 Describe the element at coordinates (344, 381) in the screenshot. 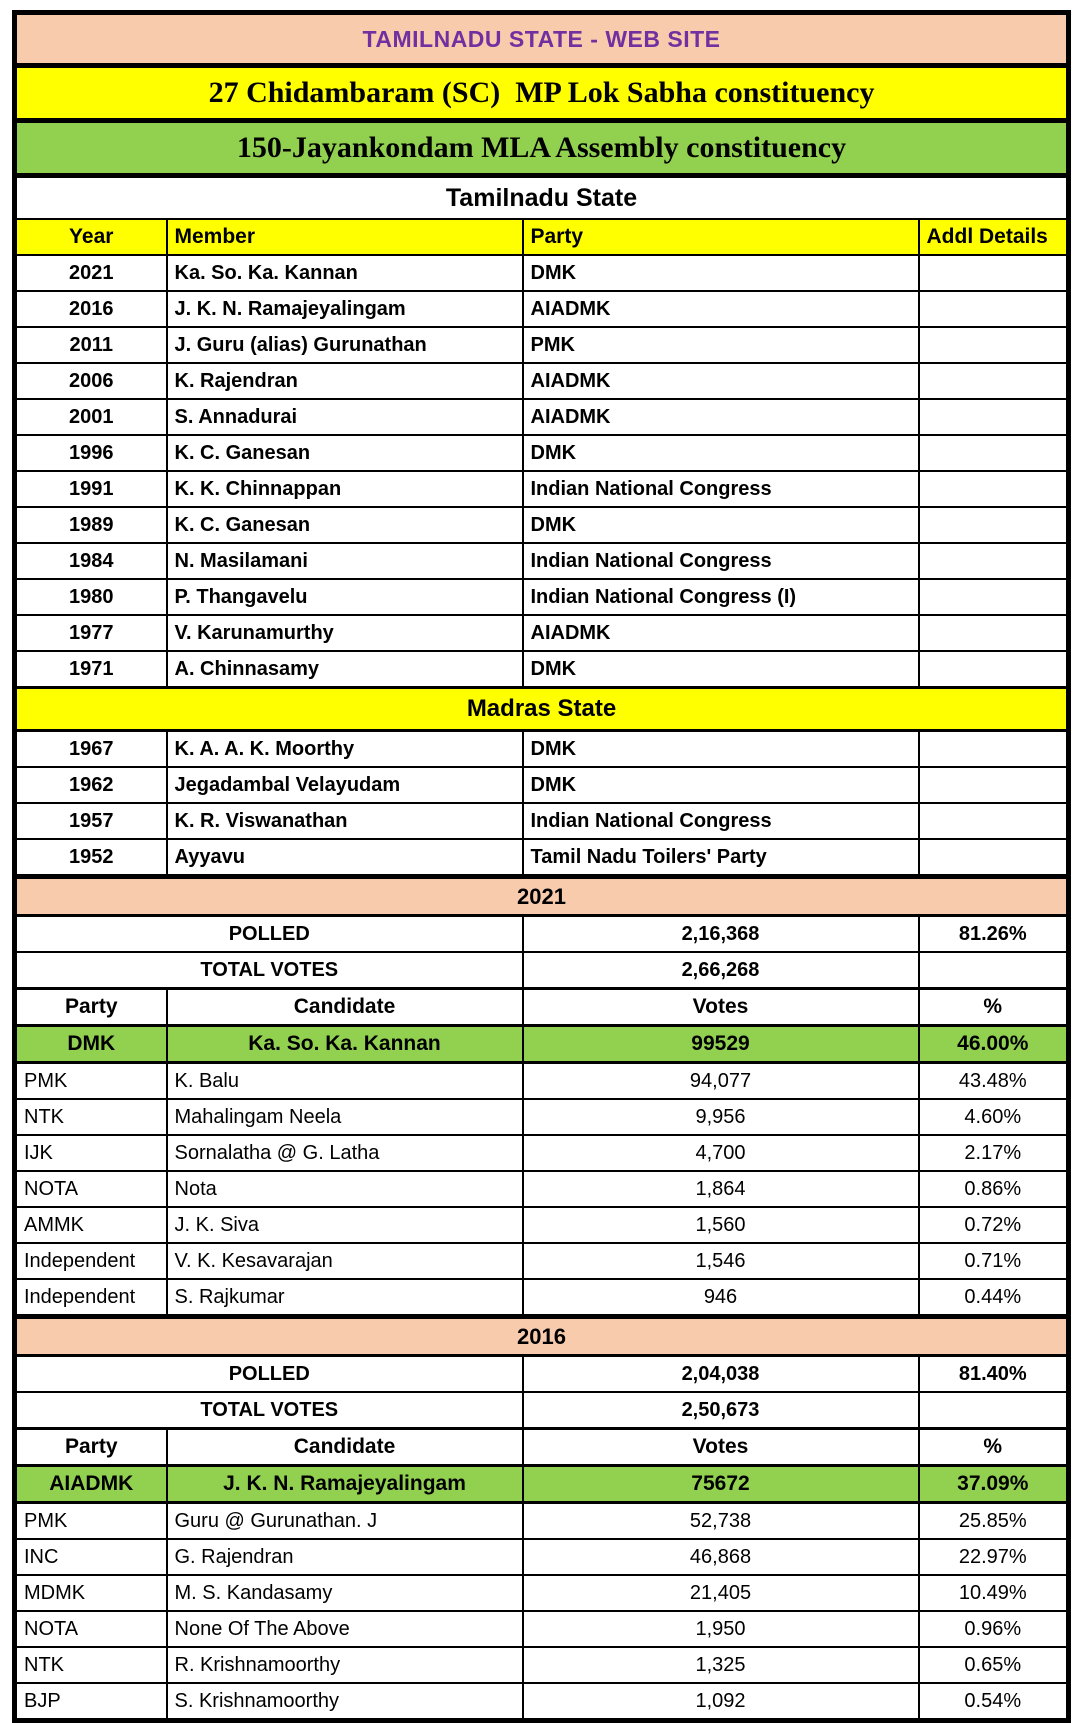

I see `member-cell: K. Rajendran` at that location.